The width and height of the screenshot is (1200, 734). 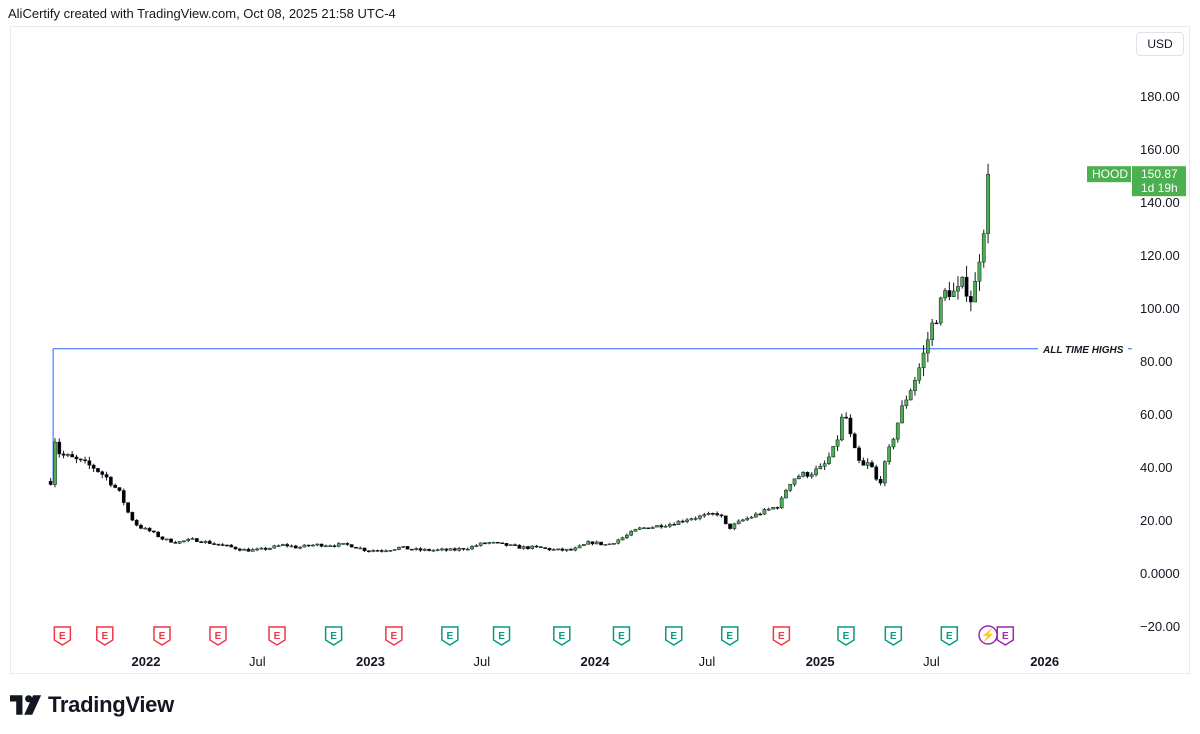 What do you see at coordinates (92, 705) in the screenshot?
I see `tradingview-logo: TradingView` at bounding box center [92, 705].